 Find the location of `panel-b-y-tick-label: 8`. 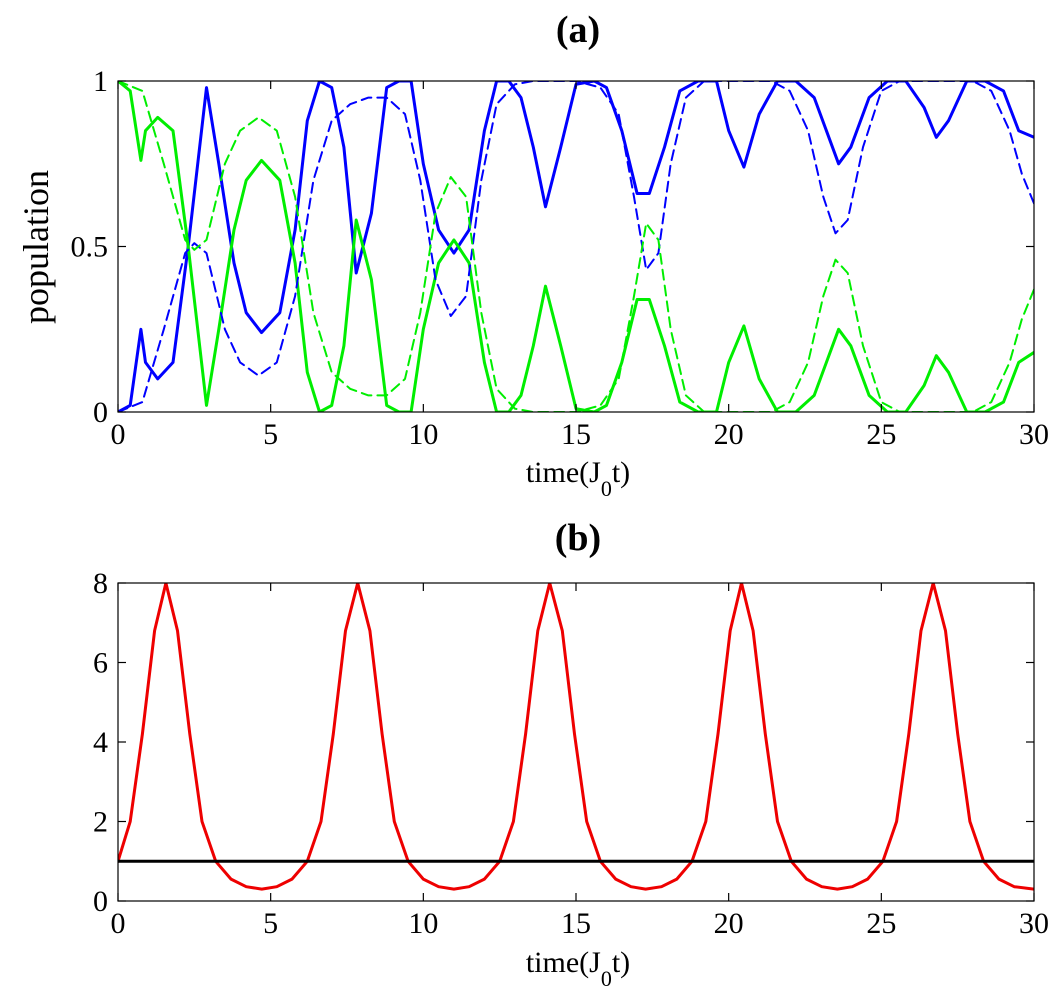

panel-b-y-tick-label: 8 is located at coordinates (100, 583).